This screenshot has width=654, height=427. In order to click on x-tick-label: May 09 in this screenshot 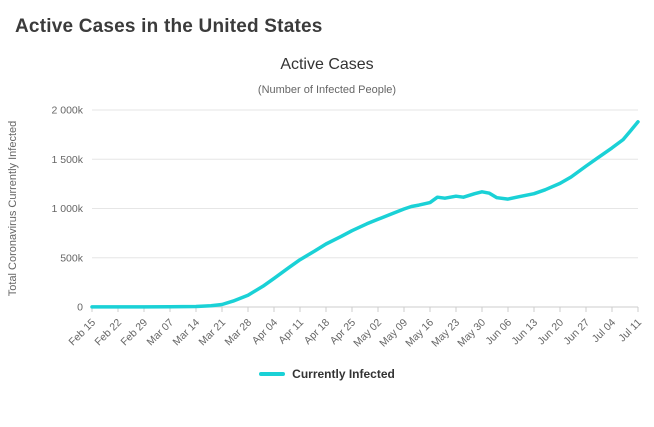, I will do `click(393, 333)`.